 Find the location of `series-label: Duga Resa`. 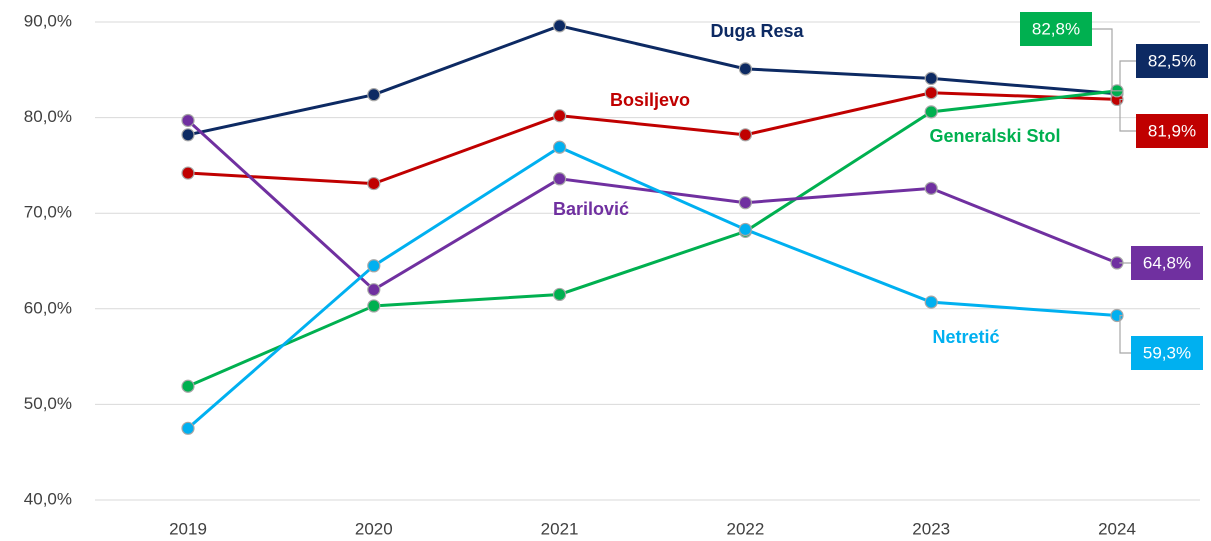

series-label: Duga Resa is located at coordinates (757, 31).